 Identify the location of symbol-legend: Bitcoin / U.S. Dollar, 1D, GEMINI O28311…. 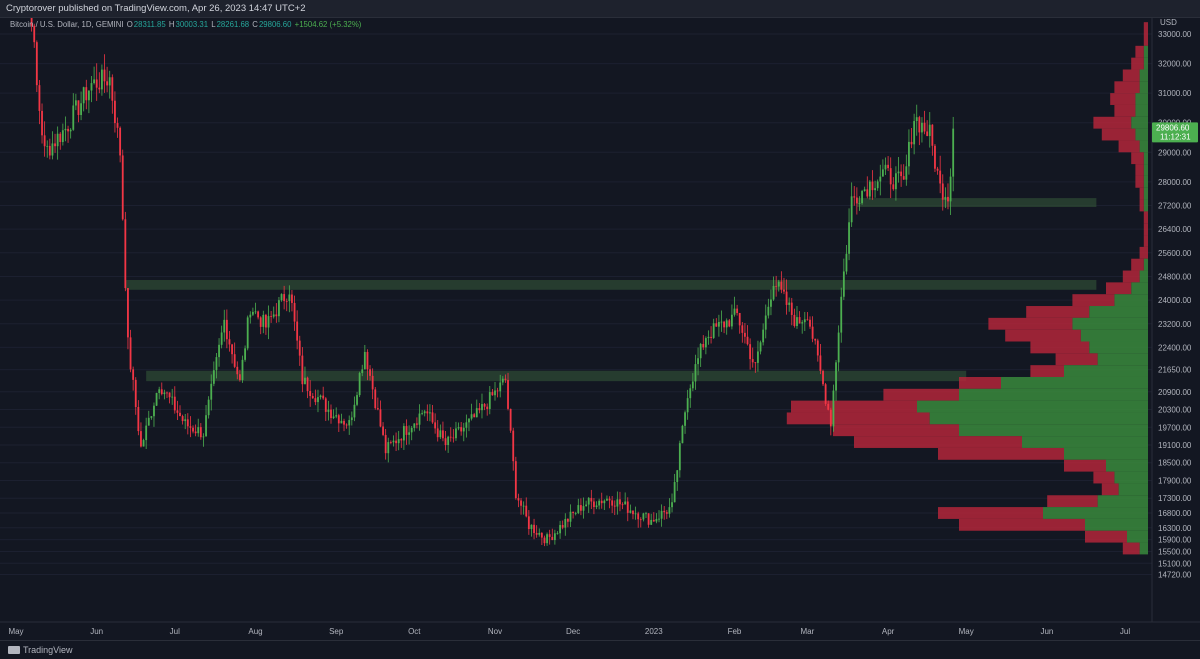
(186, 24).